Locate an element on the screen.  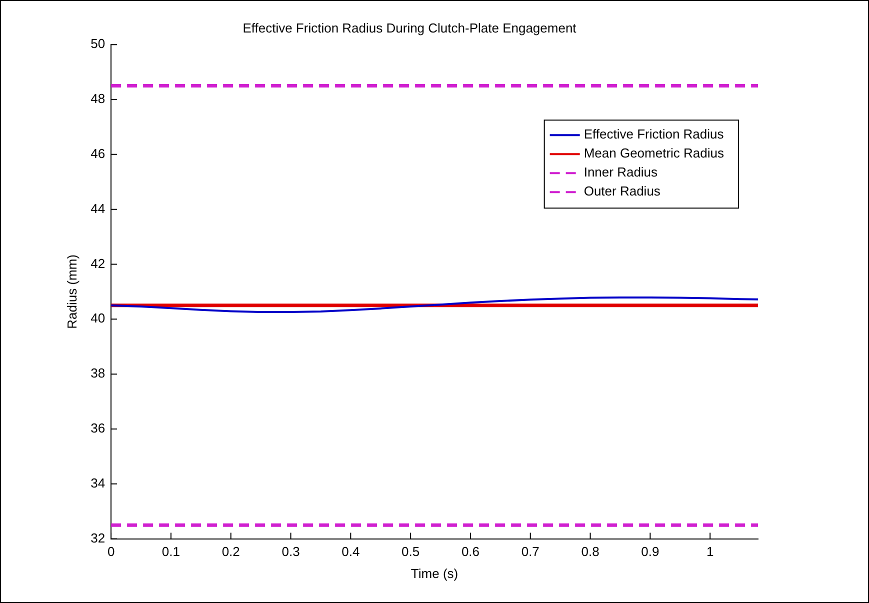
y-tick-label: 46 is located at coordinates (98, 153).